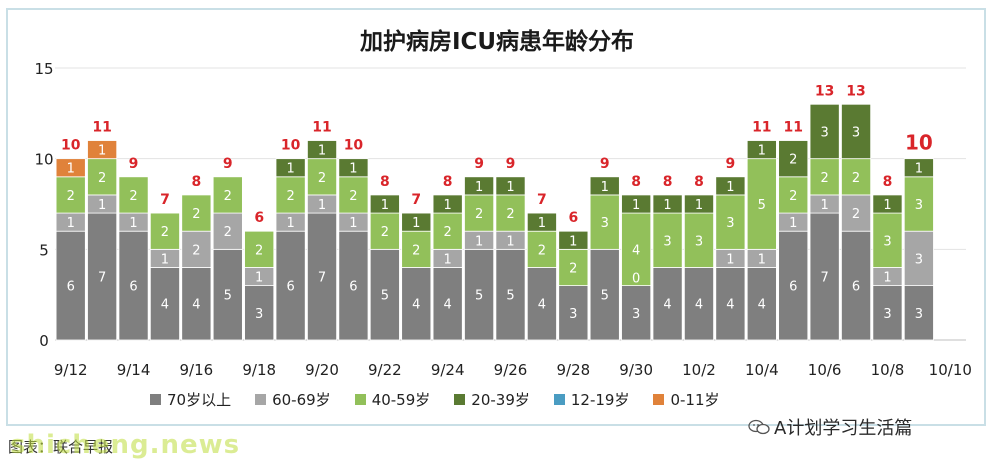 This screenshot has width=994, height=468. Describe the element at coordinates (301, 400) in the screenshot. I see `legend-label-60-69: 60-69岁` at that location.